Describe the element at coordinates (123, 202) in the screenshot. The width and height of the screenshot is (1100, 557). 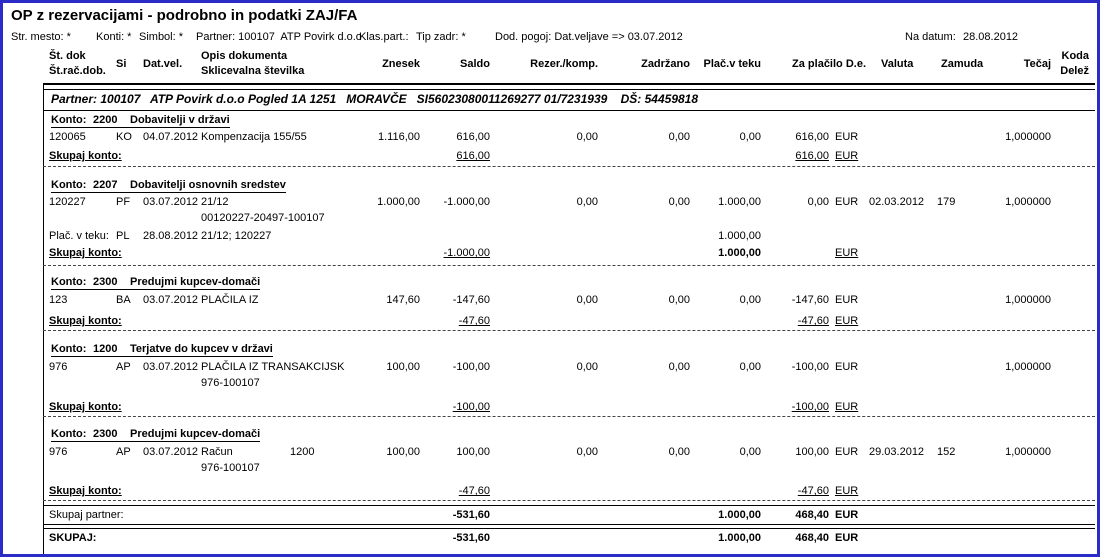
I see `cell-si: PF` at that location.